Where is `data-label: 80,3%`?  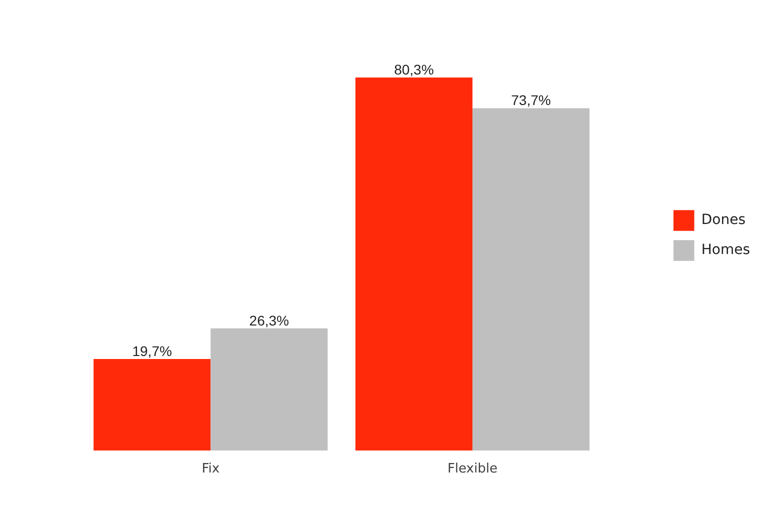 data-label: 80,3% is located at coordinates (414, 70).